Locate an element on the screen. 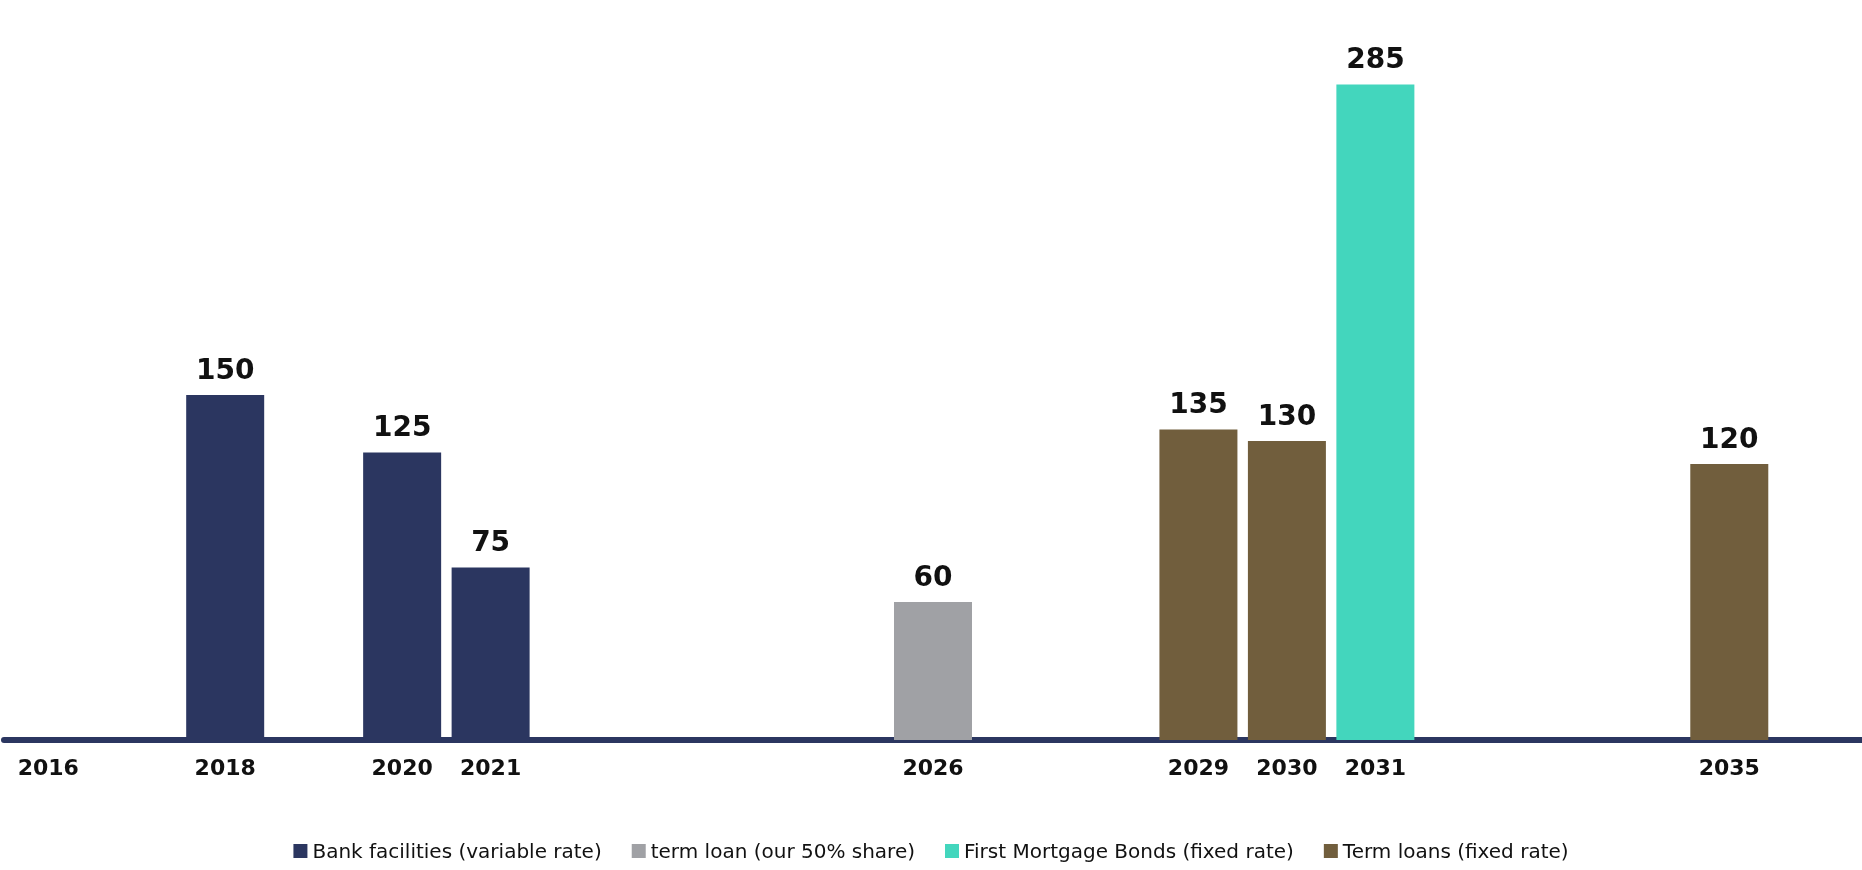 The image size is (1862, 870). data-label: 125 is located at coordinates (402, 426).